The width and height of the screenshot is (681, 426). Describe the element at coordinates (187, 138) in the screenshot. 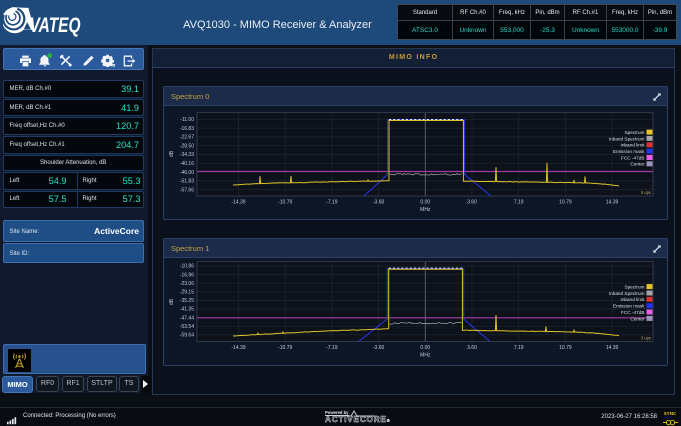

I see `svg-text: -22.67` at that location.